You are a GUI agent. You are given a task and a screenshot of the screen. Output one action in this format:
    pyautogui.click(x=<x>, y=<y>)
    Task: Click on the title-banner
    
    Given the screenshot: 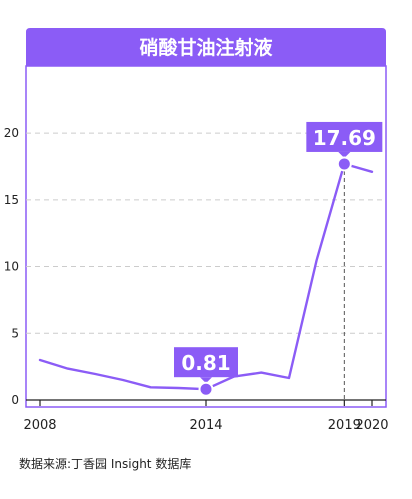 What is the action you would take?
    pyautogui.click(x=206, y=47)
    